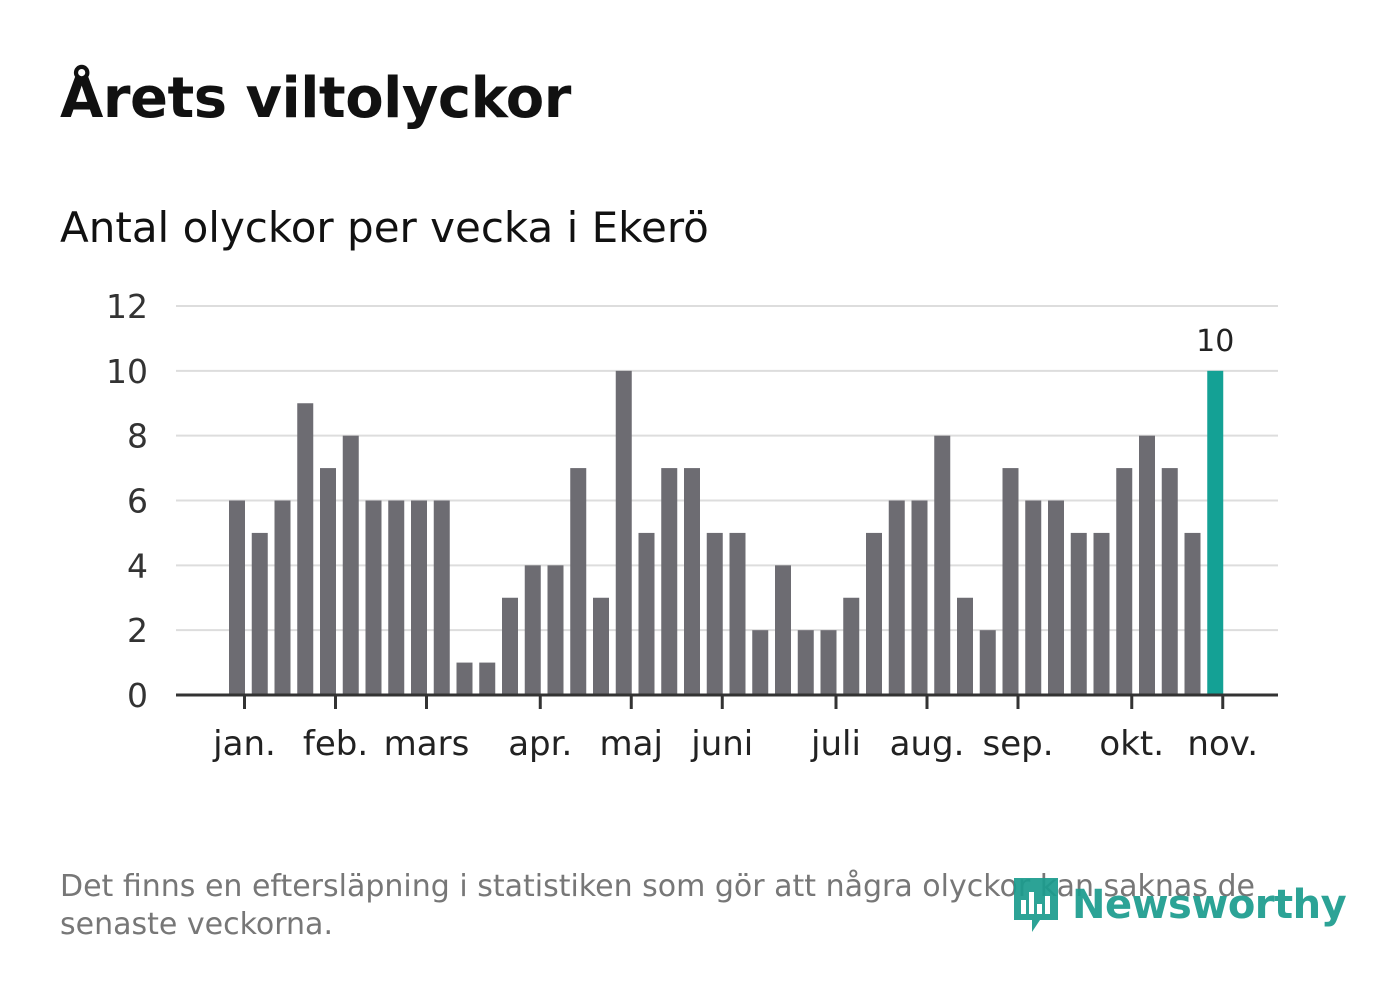  What do you see at coordinates (137, 630) in the screenshot?
I see `y-tick-label: 2` at bounding box center [137, 630].